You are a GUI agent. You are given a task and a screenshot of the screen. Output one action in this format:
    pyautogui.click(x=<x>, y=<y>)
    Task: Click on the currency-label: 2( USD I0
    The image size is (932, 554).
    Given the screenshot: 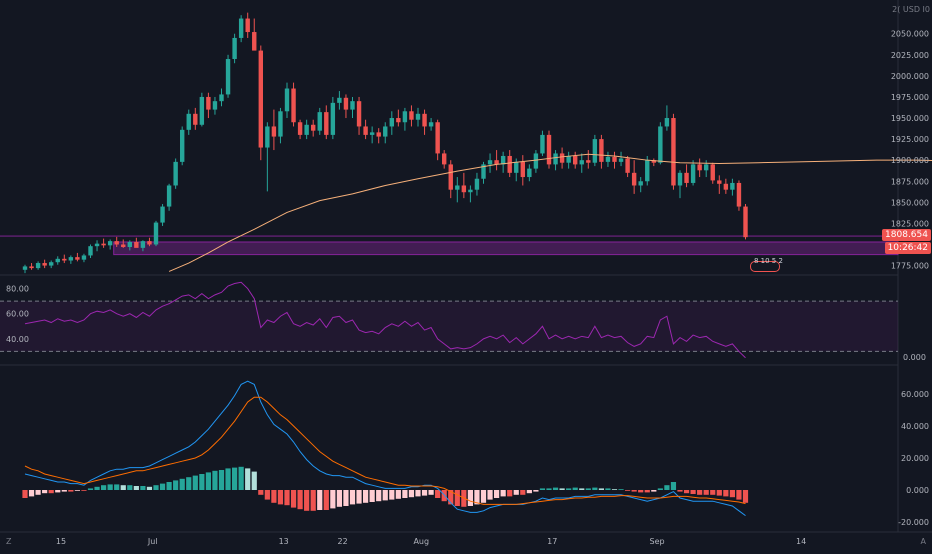 What is the action you would take?
    pyautogui.click(x=911, y=9)
    